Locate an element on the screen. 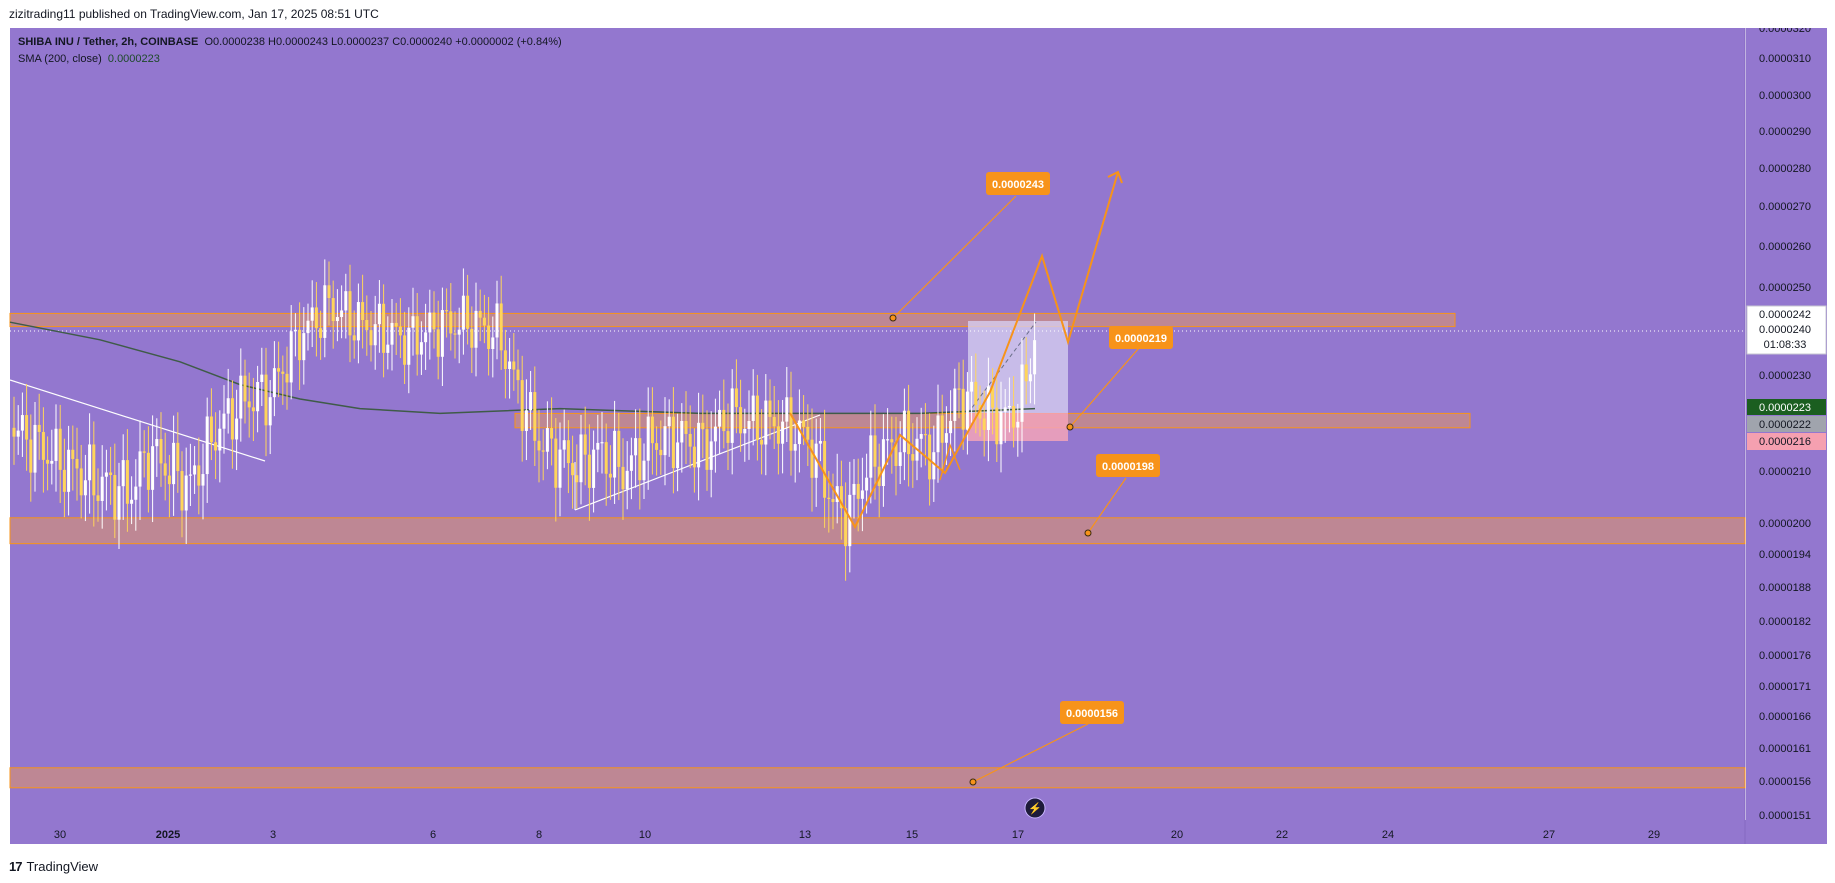  time-tick-label: 6 is located at coordinates (433, 835).